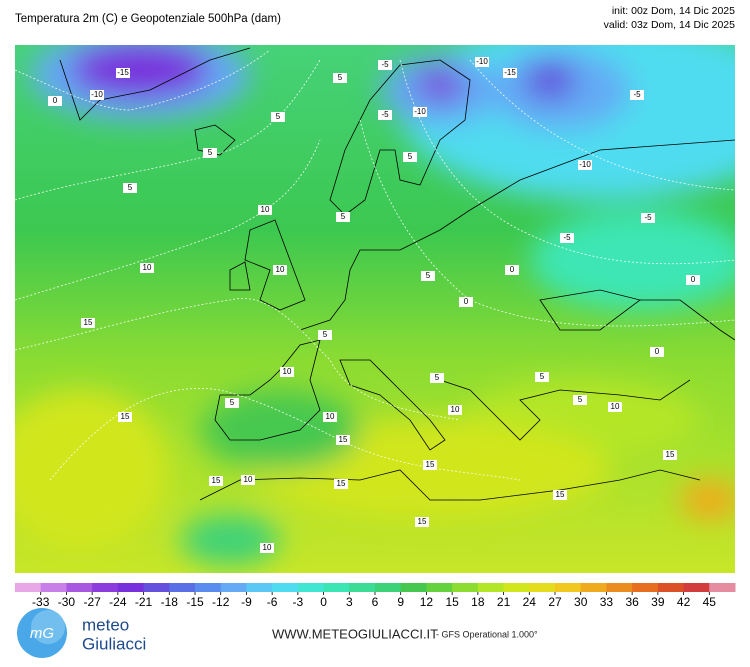  What do you see at coordinates (170, 602) in the screenshot?
I see `colorbar-tick-label: -18` at bounding box center [170, 602].